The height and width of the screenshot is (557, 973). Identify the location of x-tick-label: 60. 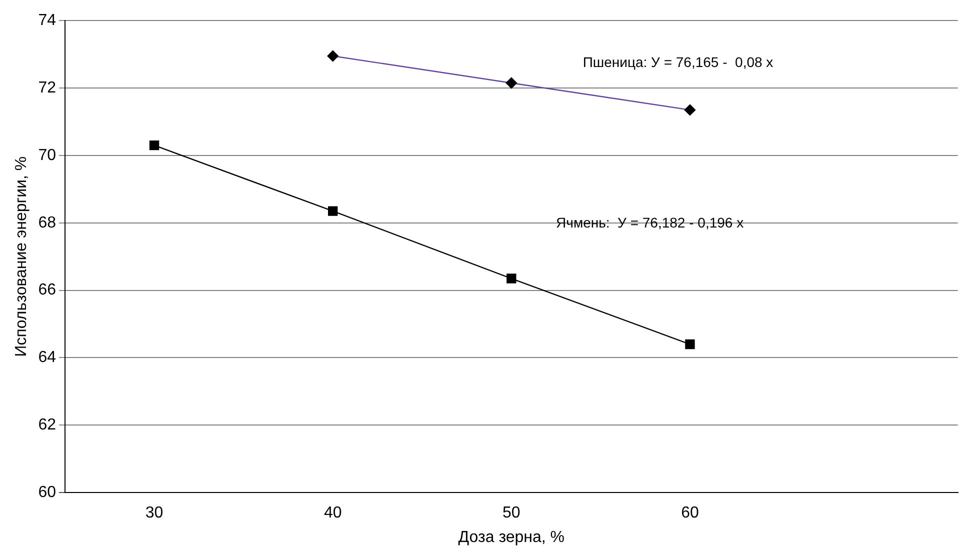
(690, 513).